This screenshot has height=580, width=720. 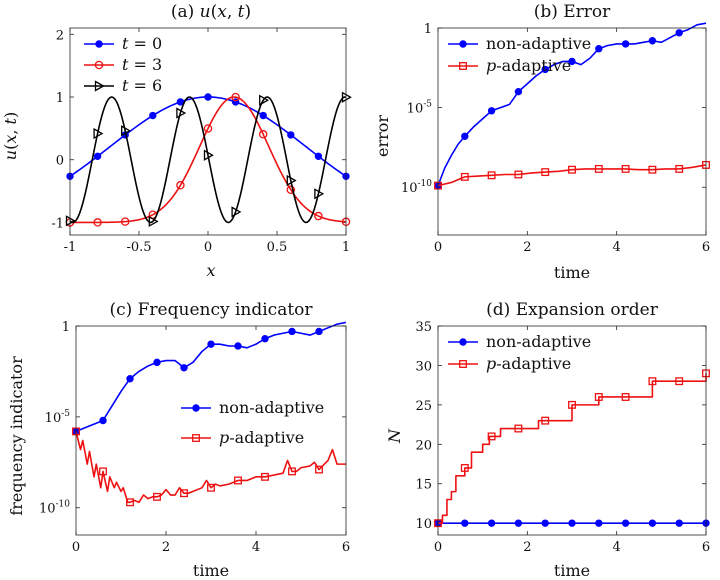 What do you see at coordinates (572, 12) in the screenshot?
I see `panel-b-title: (b) Error` at bounding box center [572, 12].